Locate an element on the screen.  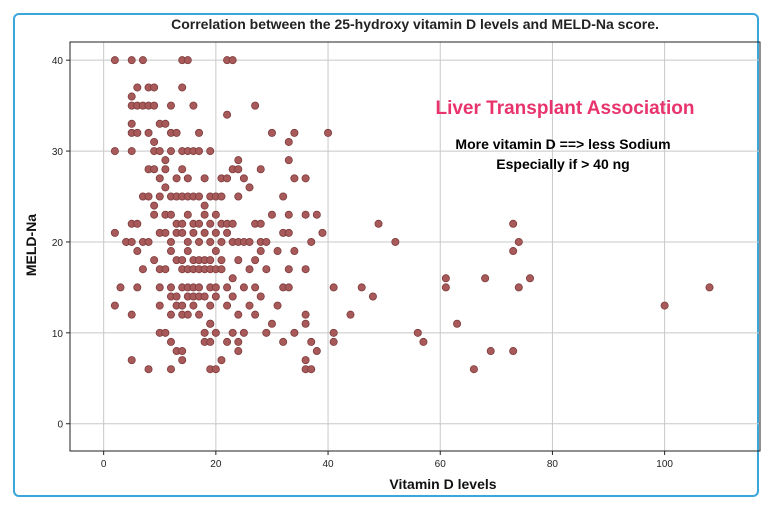
x-tick-label: 20 is located at coordinates (216, 464).